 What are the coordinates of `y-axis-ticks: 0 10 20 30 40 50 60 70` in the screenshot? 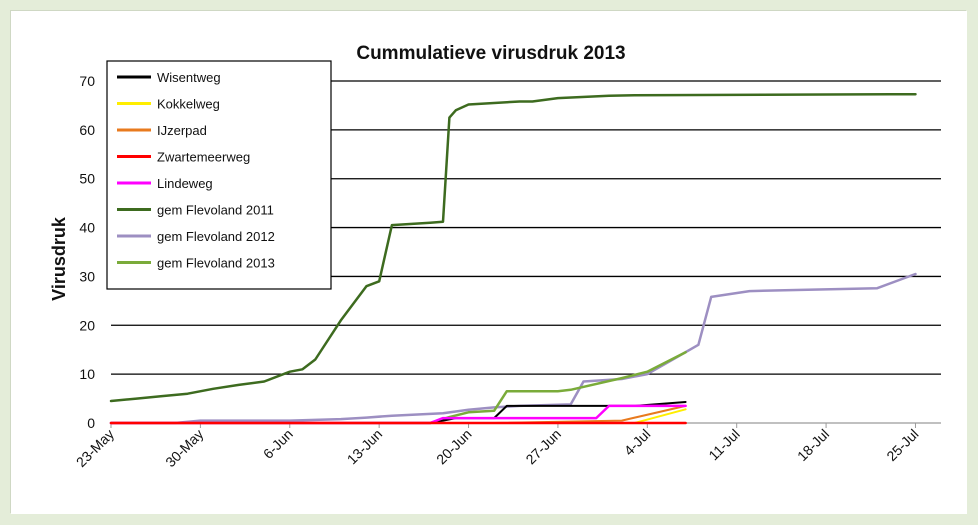 It's located at (87, 252).